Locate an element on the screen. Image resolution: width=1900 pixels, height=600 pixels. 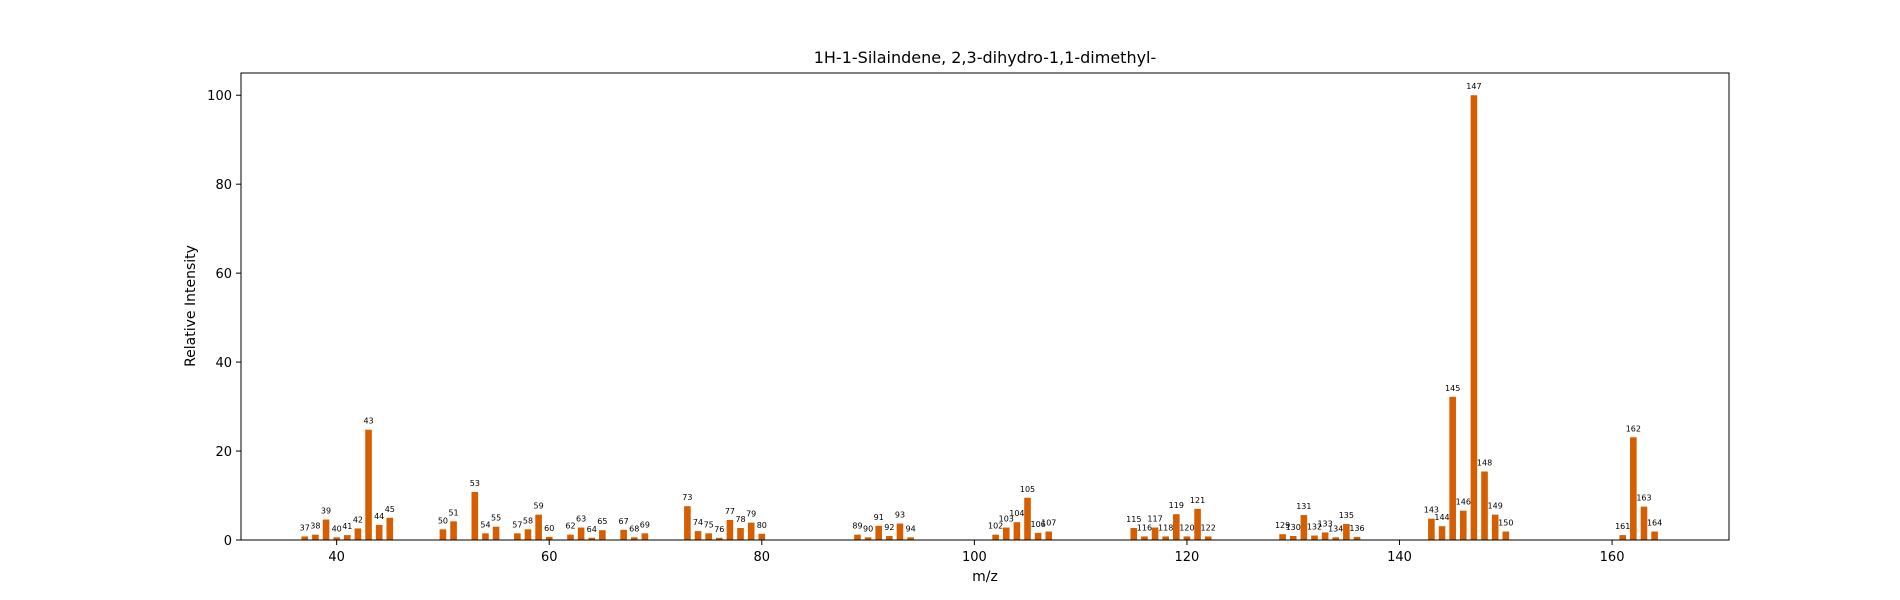
peak-label-122: 122 is located at coordinates (1208, 527).